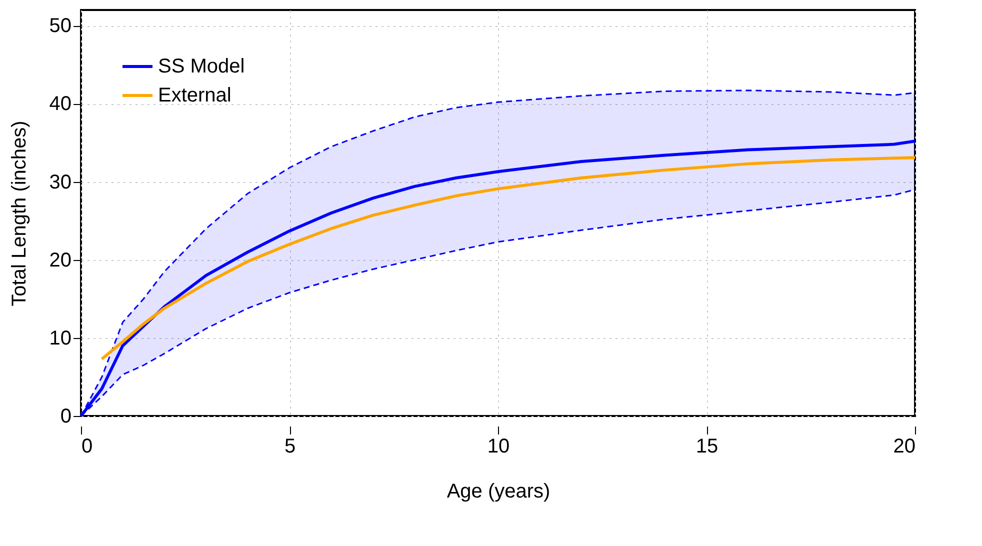  Describe the element at coordinates (87, 447) in the screenshot. I see `x-tick-label: 0` at that location.